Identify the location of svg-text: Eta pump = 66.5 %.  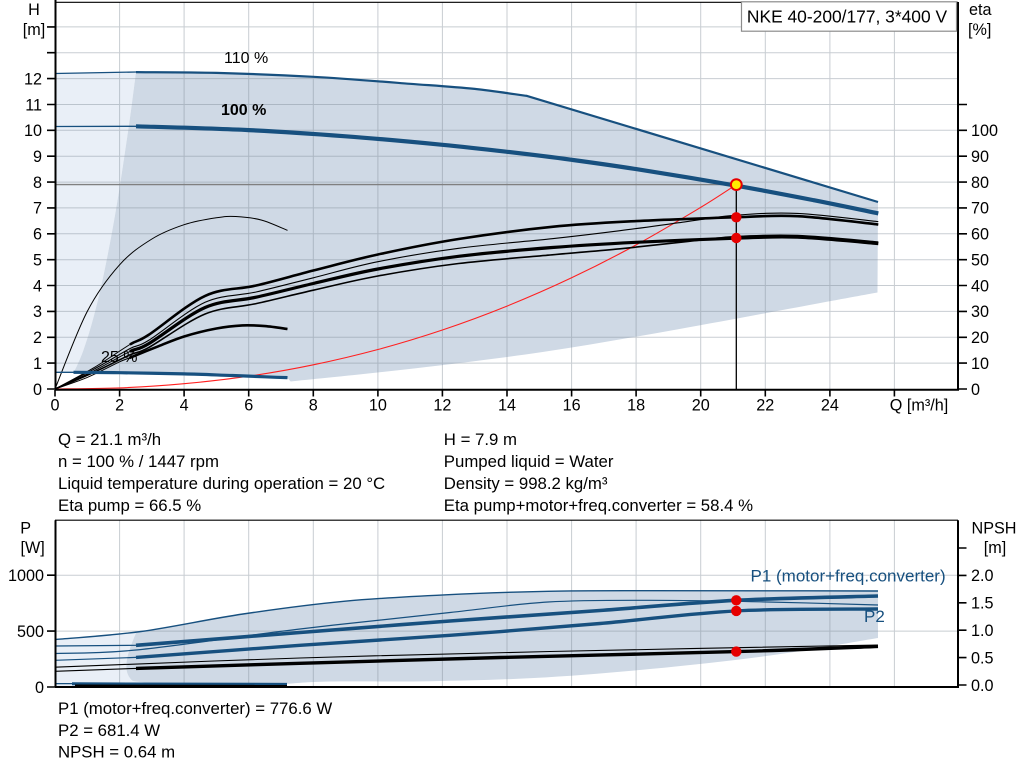
(129, 505).